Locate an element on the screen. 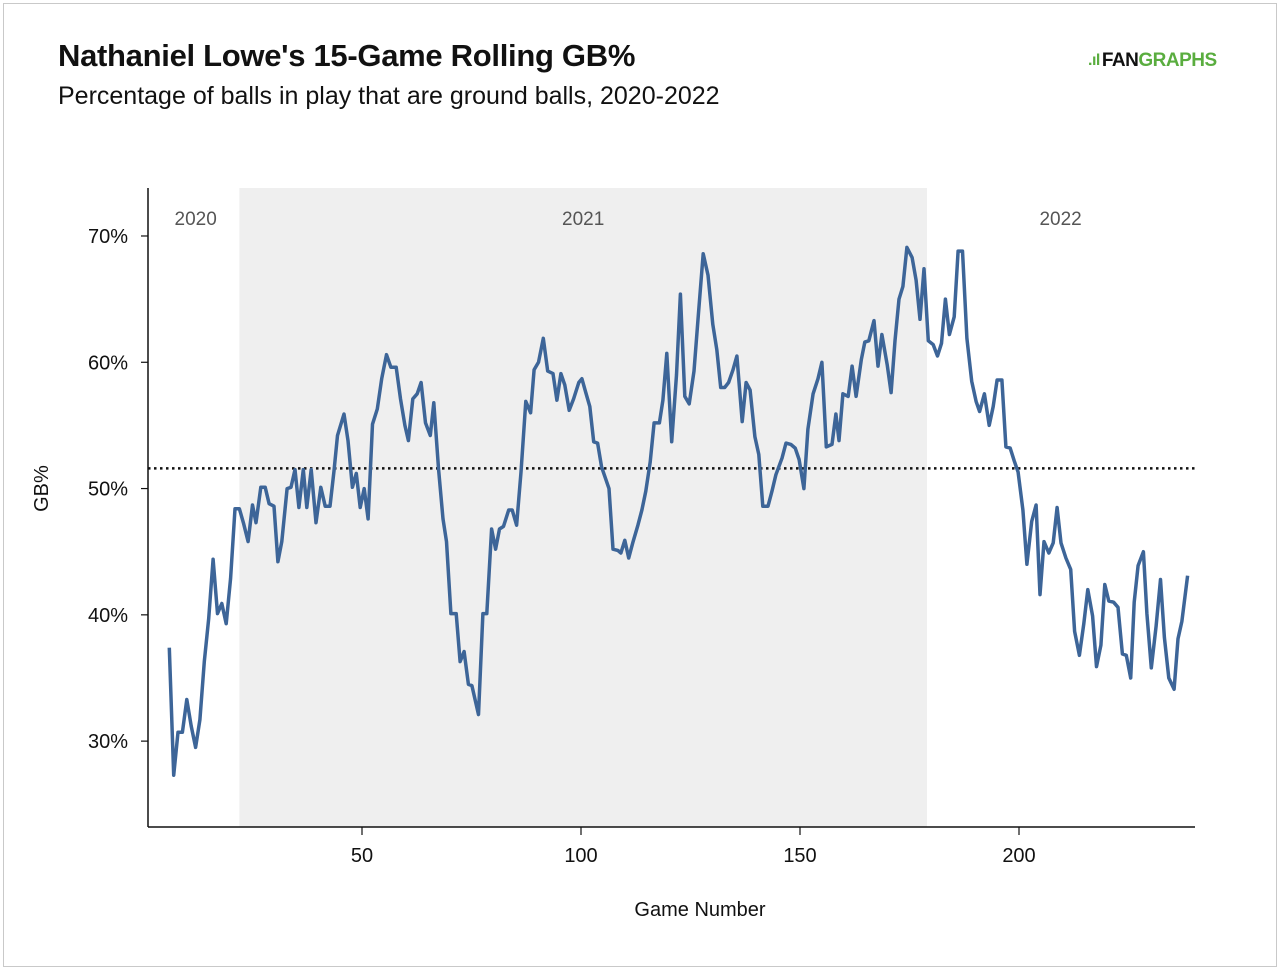  y-tick-label: 70% is located at coordinates (108, 237).